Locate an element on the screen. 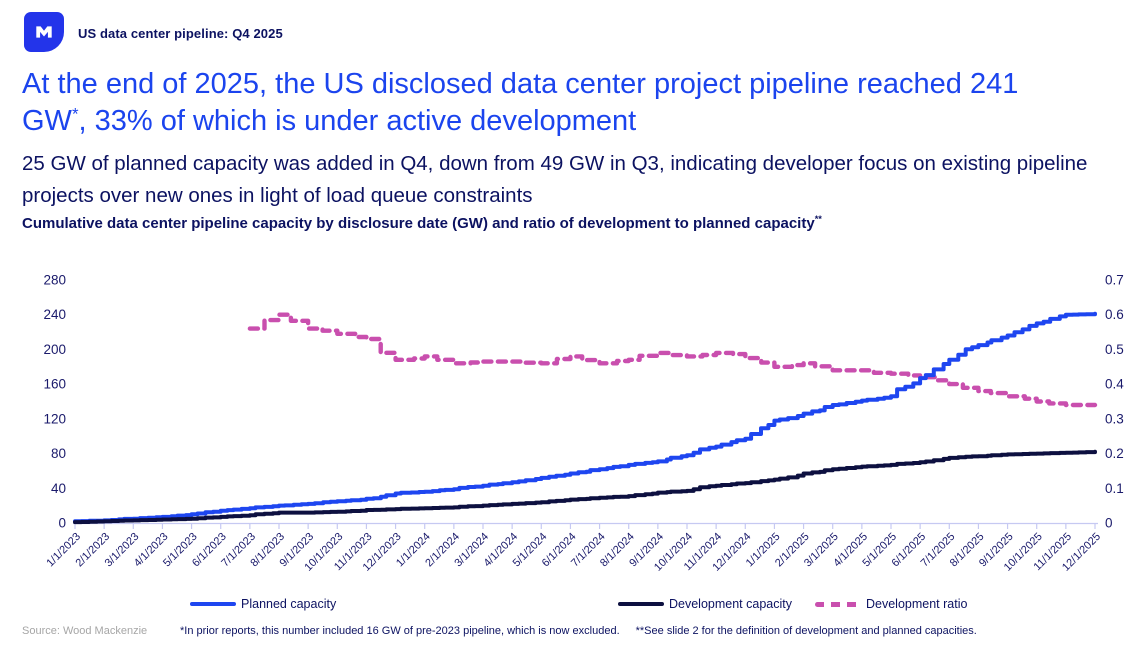  svg-text: 0.7 is located at coordinates (1114, 280).